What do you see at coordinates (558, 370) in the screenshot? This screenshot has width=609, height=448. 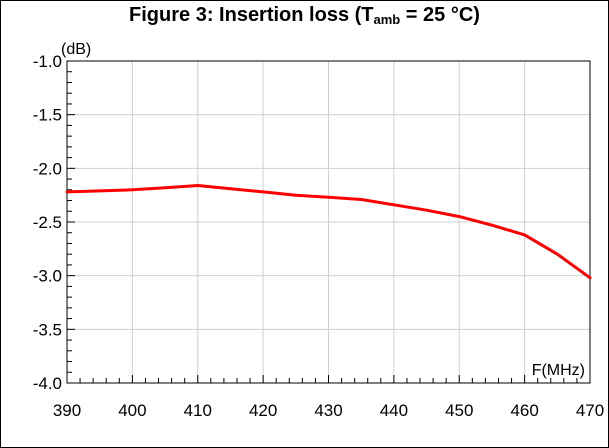 I see `x-axis-unit-label: F(MHz)` at bounding box center [558, 370].